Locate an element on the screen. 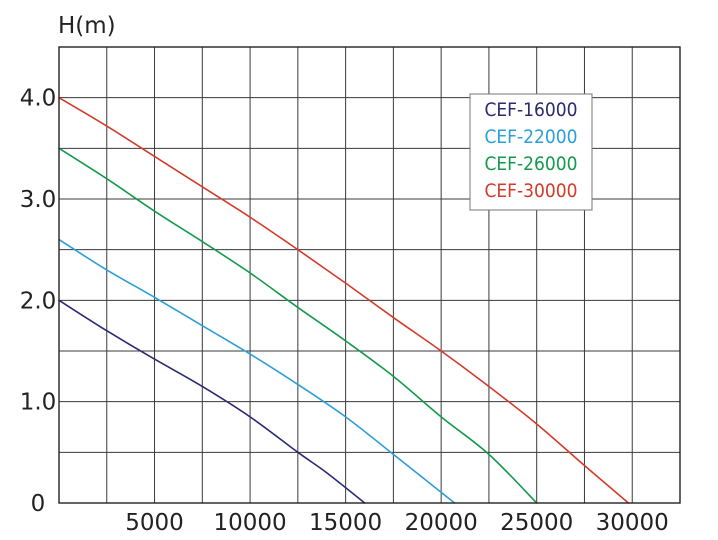  y-axis-label: H(m) is located at coordinates (87, 26).